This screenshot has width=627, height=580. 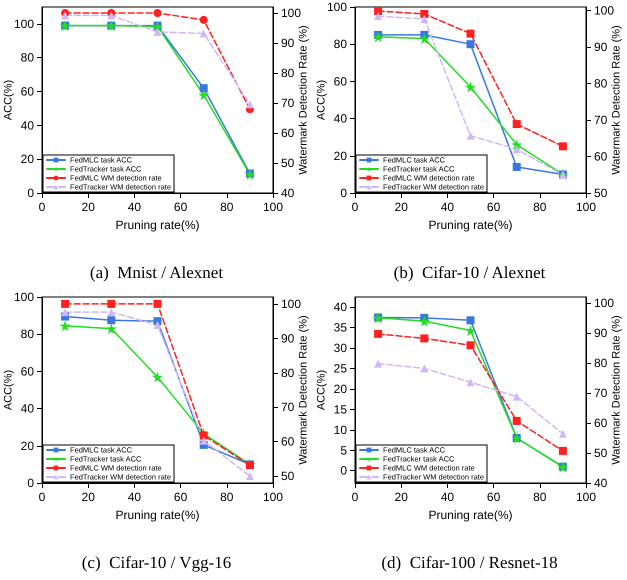 I want to click on text: (b) Cifar-10 / Alexnet, so click(x=470, y=272).